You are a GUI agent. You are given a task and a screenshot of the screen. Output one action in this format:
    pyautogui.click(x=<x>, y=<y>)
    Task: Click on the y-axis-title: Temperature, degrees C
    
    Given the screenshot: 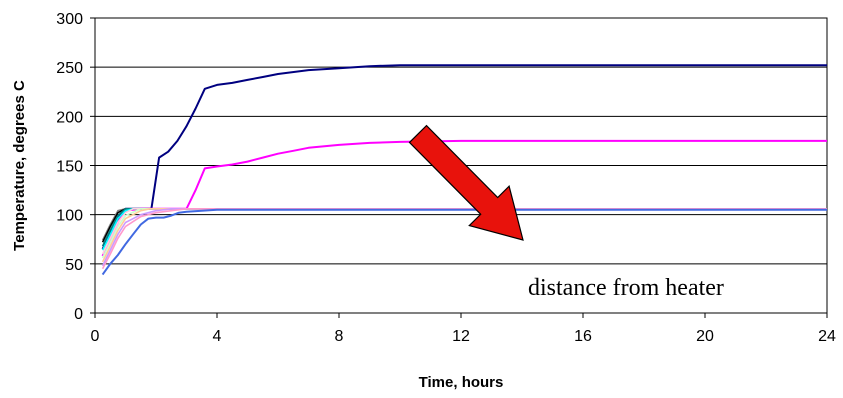 What is the action you would take?
    pyautogui.click(x=19, y=165)
    